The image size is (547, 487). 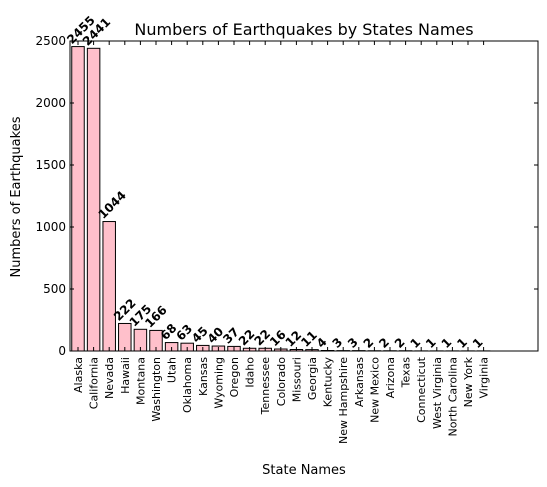 What do you see at coordinates (265, 386) in the screenshot?
I see `x-tick-label: Tennessee` at bounding box center [265, 386].